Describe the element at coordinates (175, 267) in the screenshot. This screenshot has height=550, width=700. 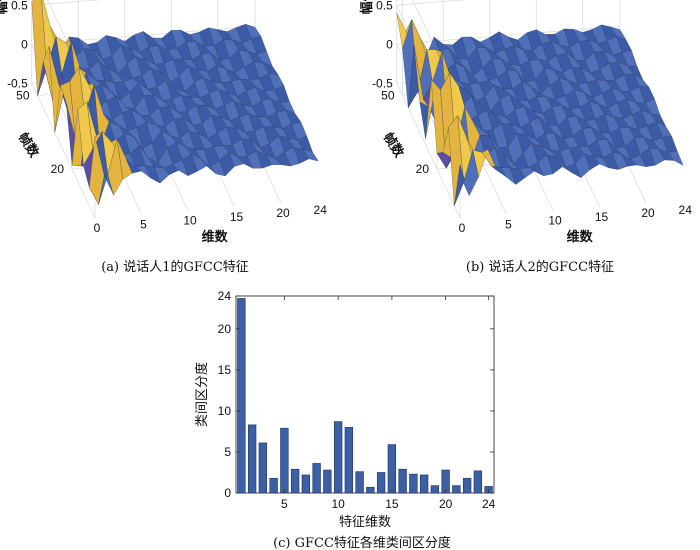
I see `caption-a: (a) 说话人1的GFCC特征` at that location.